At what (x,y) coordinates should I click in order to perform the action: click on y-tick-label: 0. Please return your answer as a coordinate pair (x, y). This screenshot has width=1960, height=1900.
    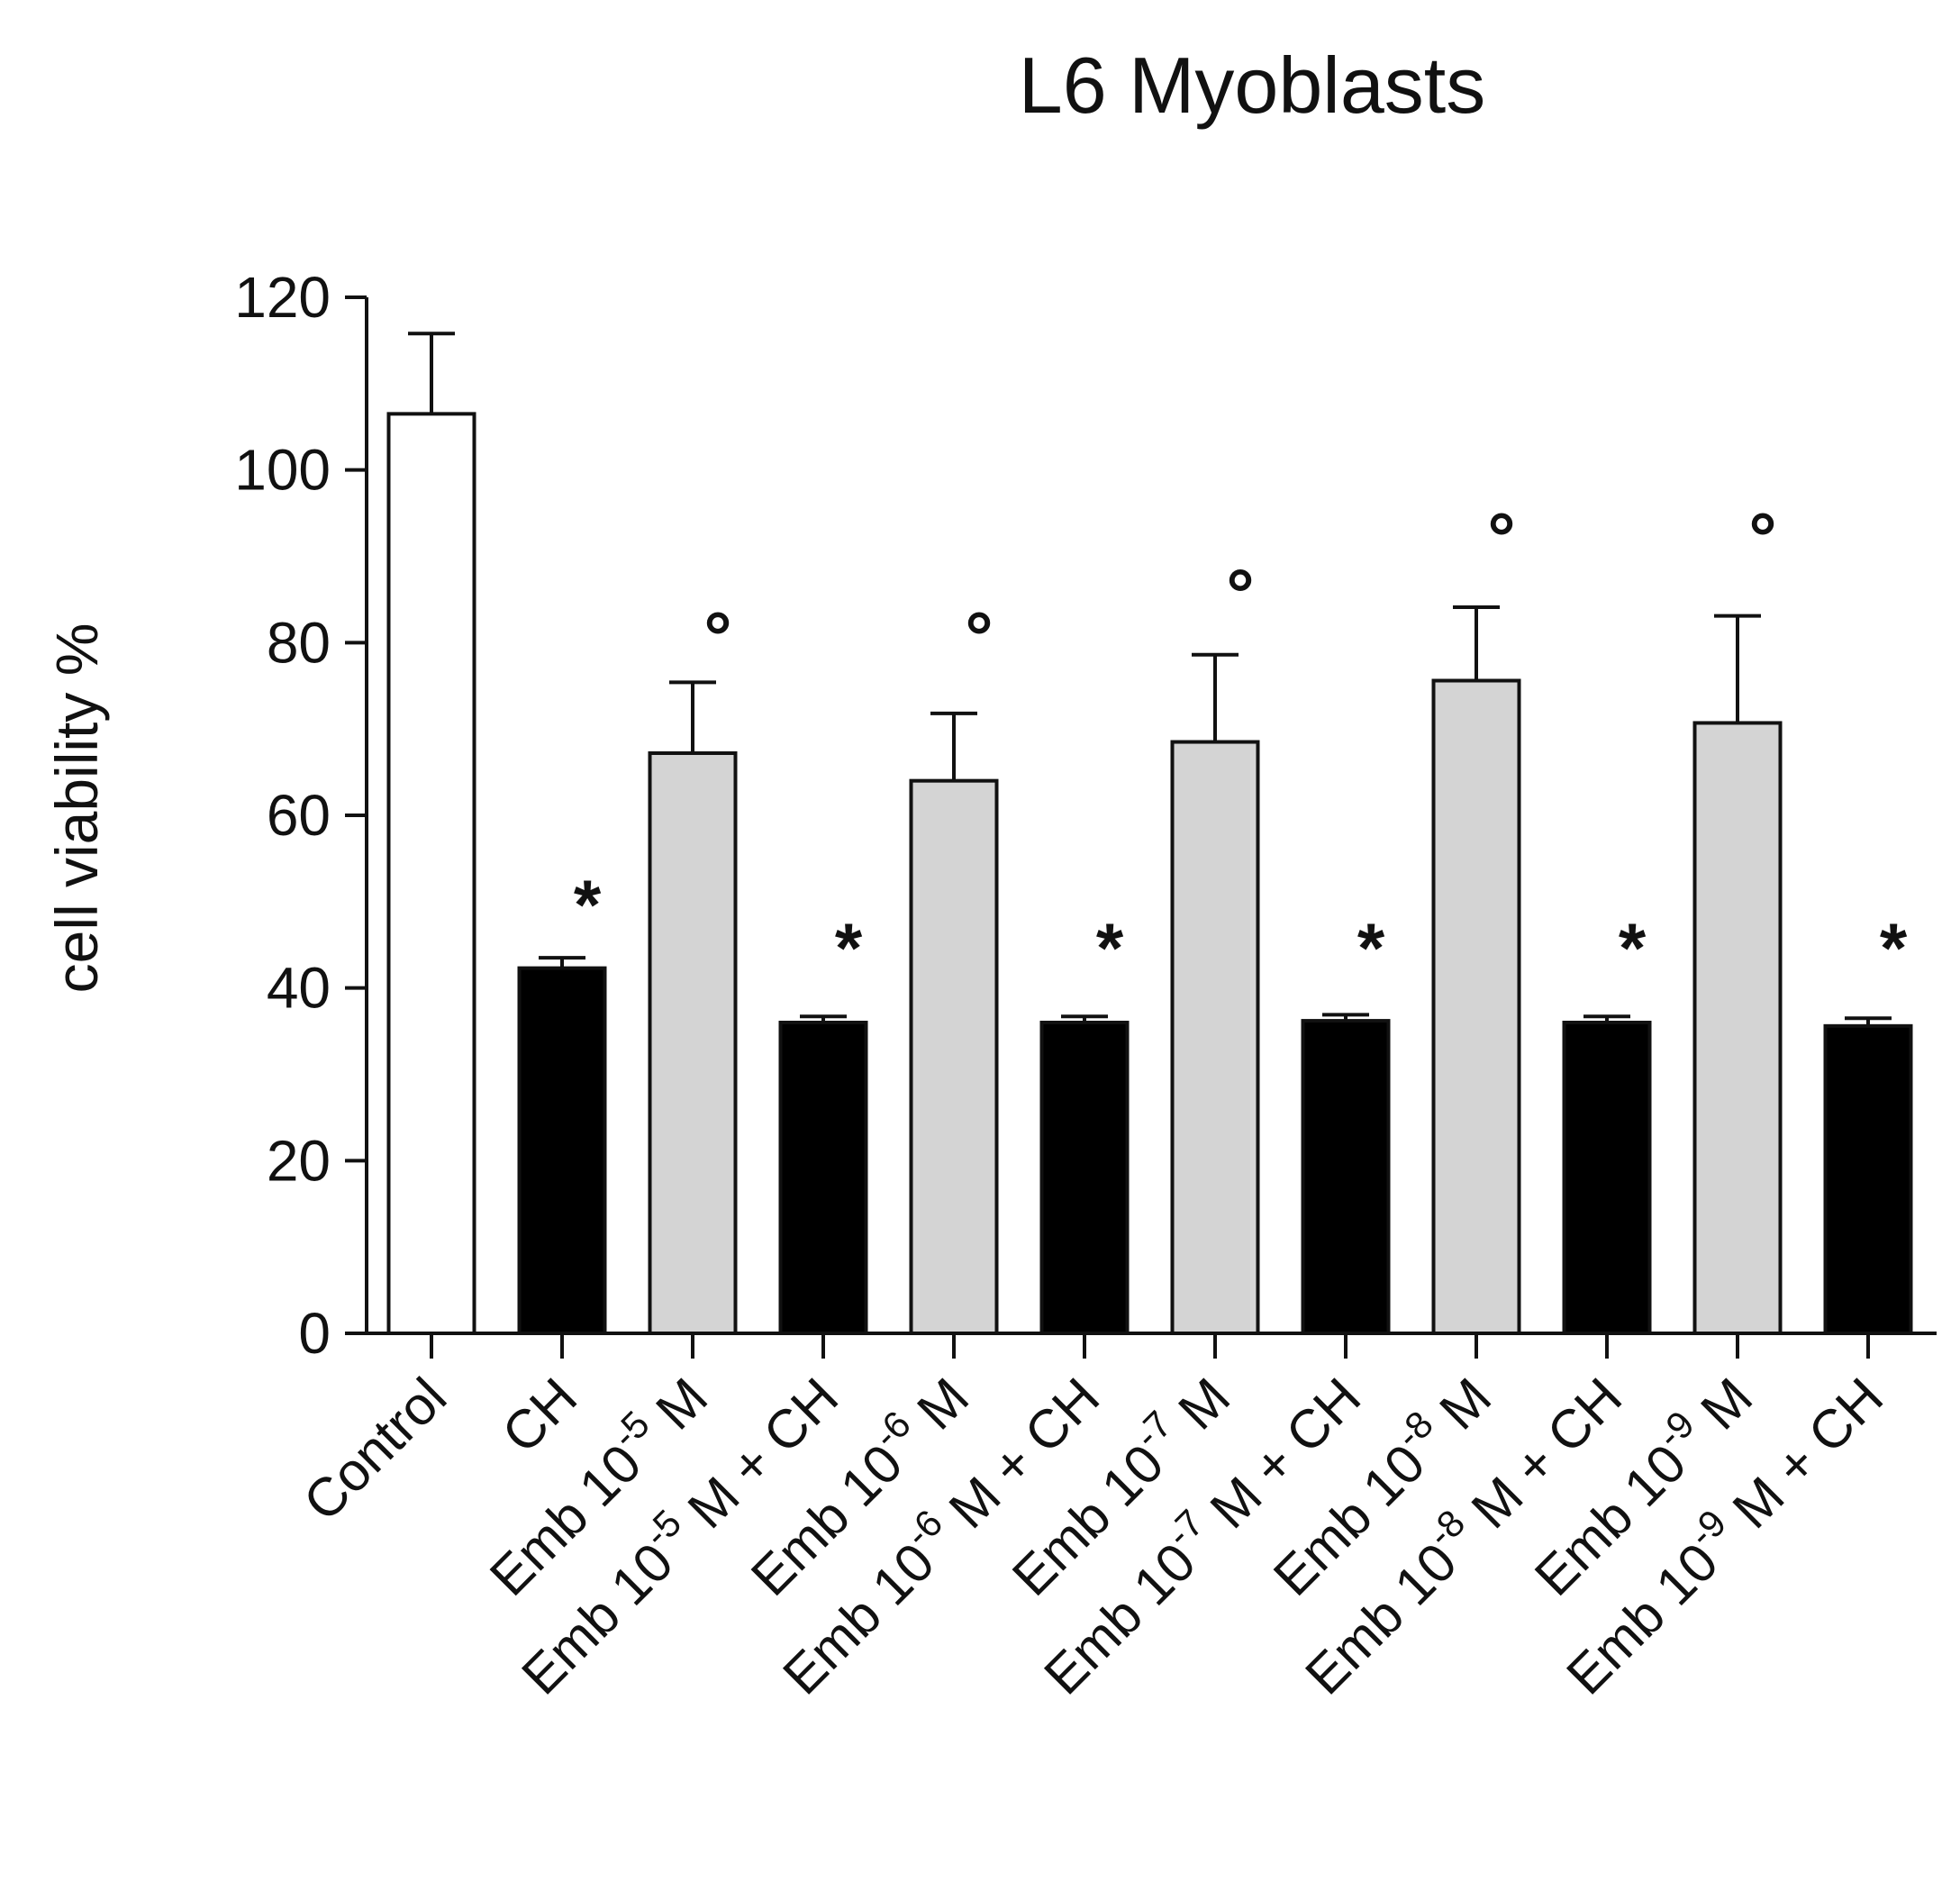
    Looking at the image, I should click on (314, 1334).